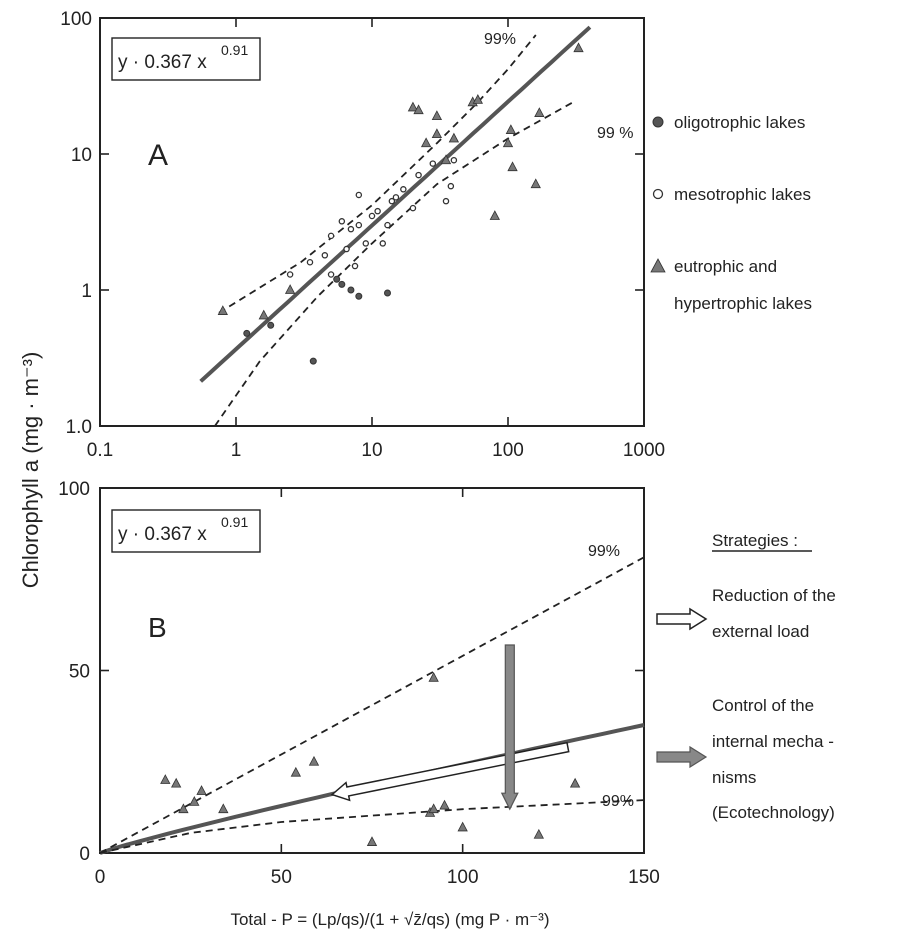  I want to click on panel-b-letter: B, so click(157, 627).